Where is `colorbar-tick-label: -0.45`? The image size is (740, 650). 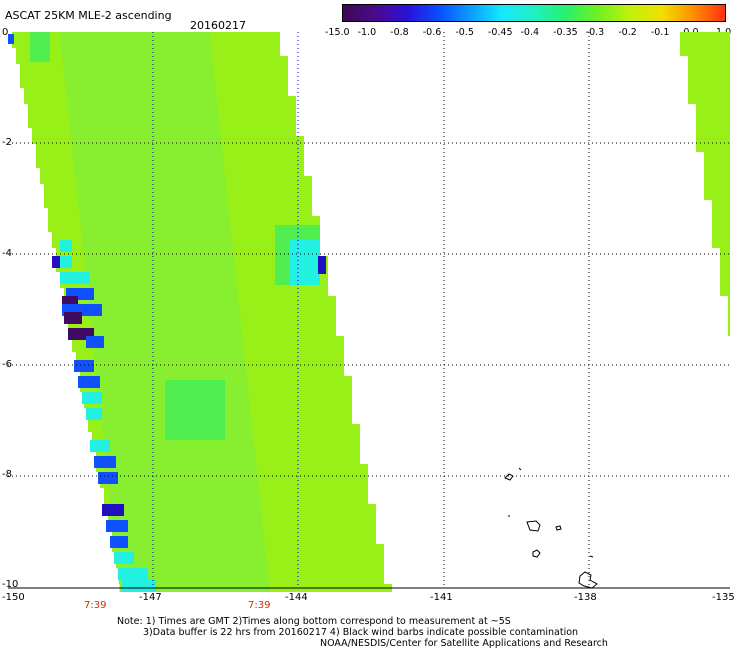
colorbar-tick-label: -0.45 is located at coordinates (500, 32).